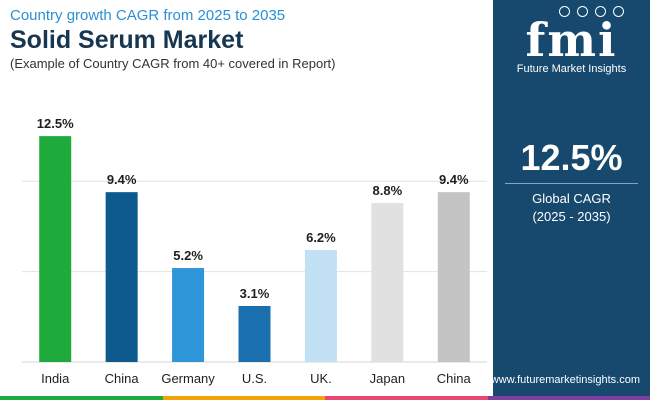  Describe the element at coordinates (188, 255) in the screenshot. I see `data-label: 5.2%` at that location.